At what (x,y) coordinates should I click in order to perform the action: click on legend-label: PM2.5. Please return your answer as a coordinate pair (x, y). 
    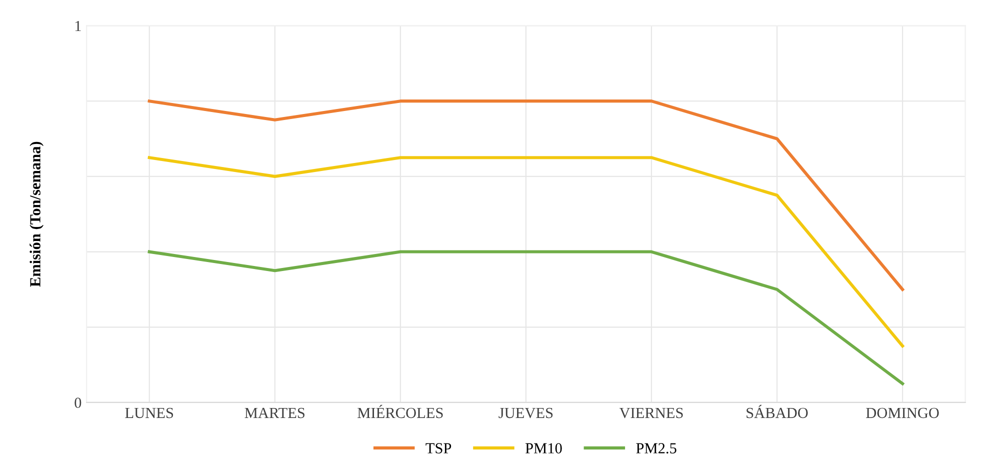
    Looking at the image, I should click on (656, 448).